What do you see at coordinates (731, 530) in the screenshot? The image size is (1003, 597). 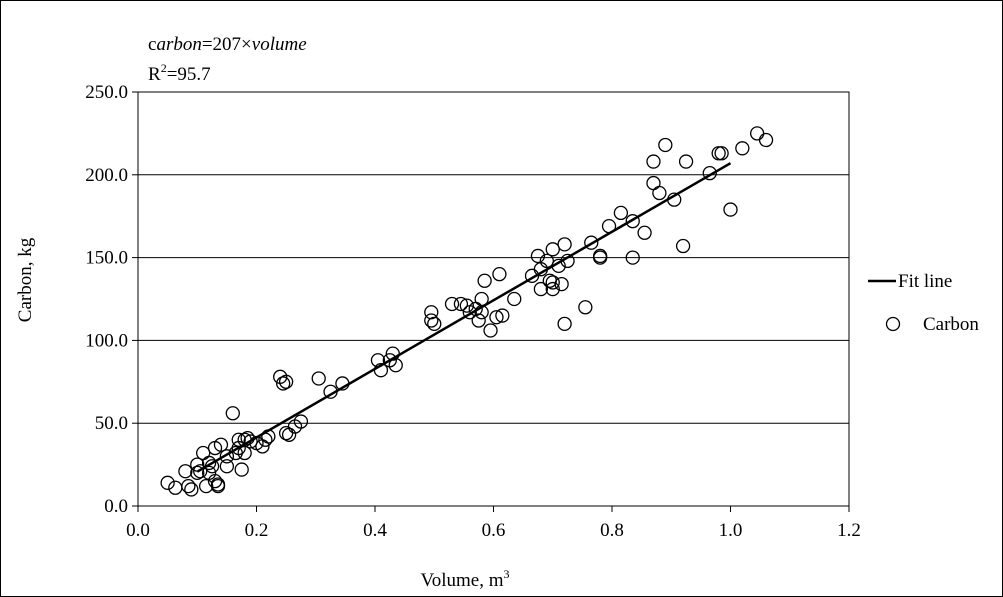 I see `x-tick-label: 1.0` at bounding box center [731, 530].